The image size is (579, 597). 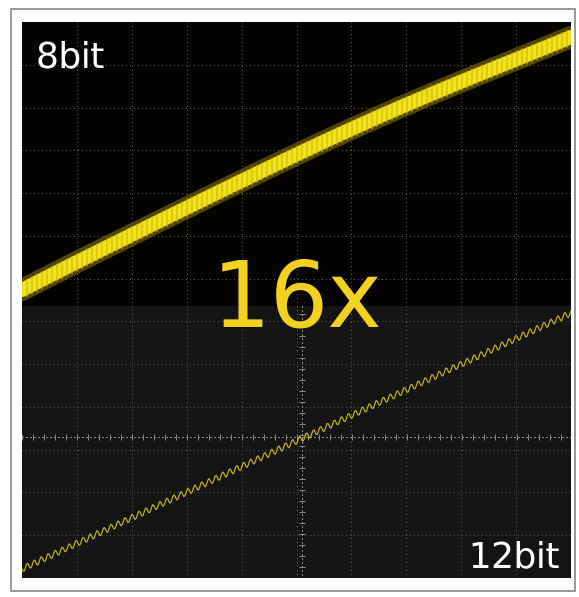 I want to click on label-12bit: 12bit, so click(x=514, y=556).